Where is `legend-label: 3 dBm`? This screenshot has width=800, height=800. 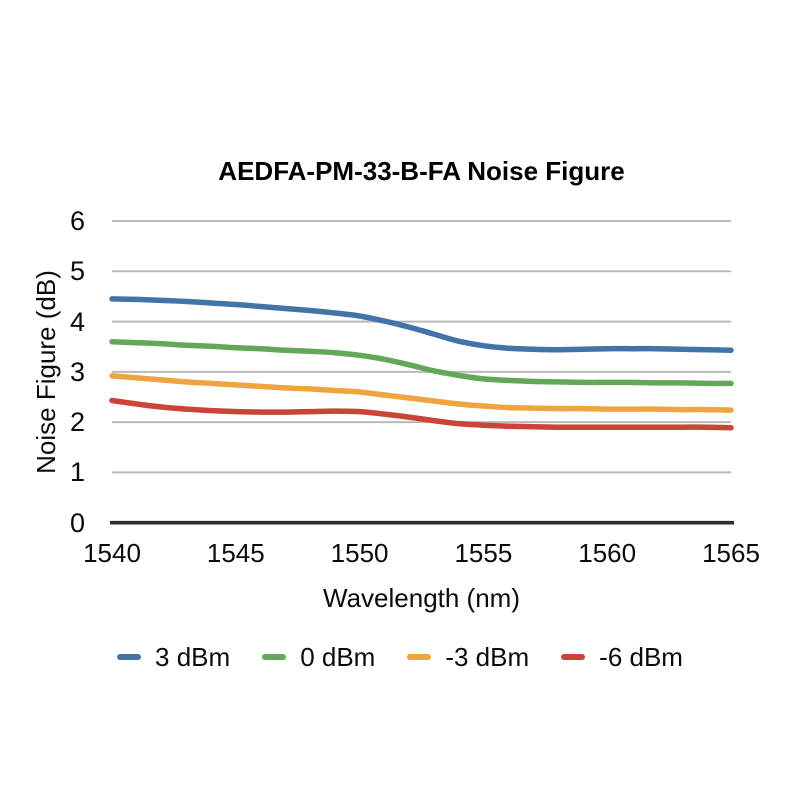
legend-label: 3 dBm is located at coordinates (193, 657).